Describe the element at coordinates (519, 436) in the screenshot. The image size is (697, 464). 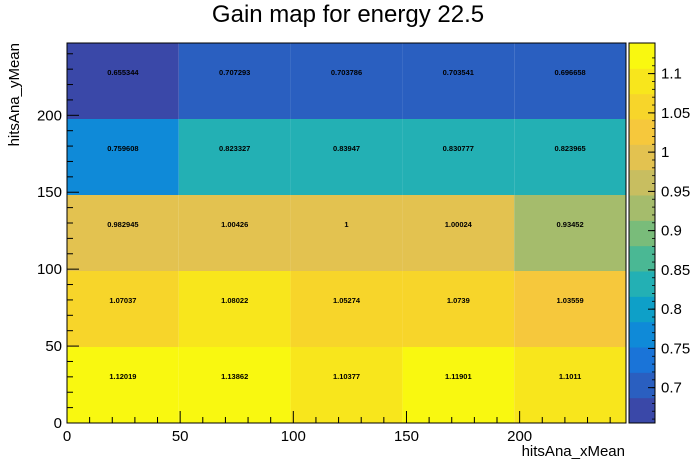
I see `x-tick-label: 200` at that location.